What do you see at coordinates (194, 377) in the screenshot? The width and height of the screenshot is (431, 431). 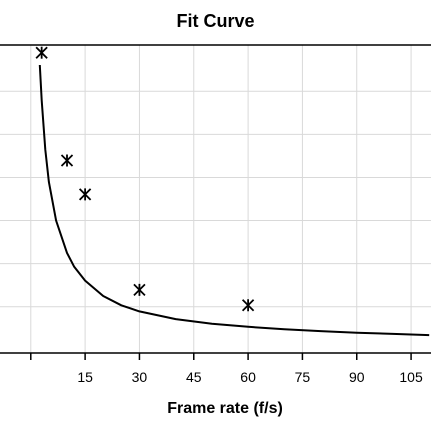 I see `x-tick-label: 45` at bounding box center [194, 377].